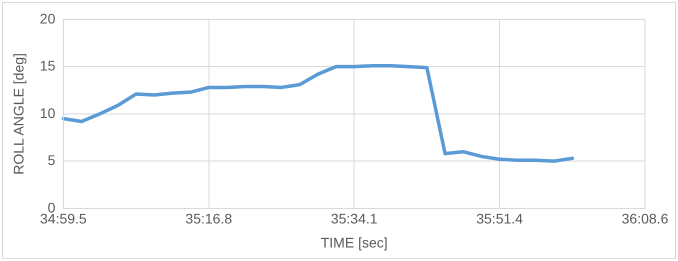 The image size is (678, 261). What do you see at coordinates (48, 112) in the screenshot?
I see `y-tick-label: 10` at bounding box center [48, 112].